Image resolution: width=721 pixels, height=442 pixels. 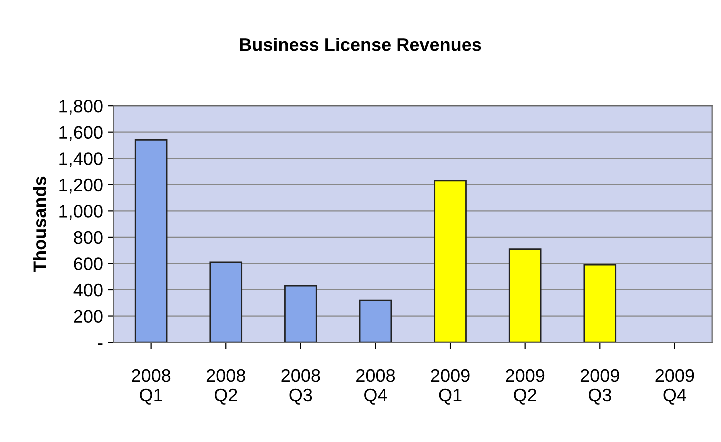 What do you see at coordinates (450, 387) in the screenshot?
I see `x-tick-label: 2009 Q1` at bounding box center [450, 387].